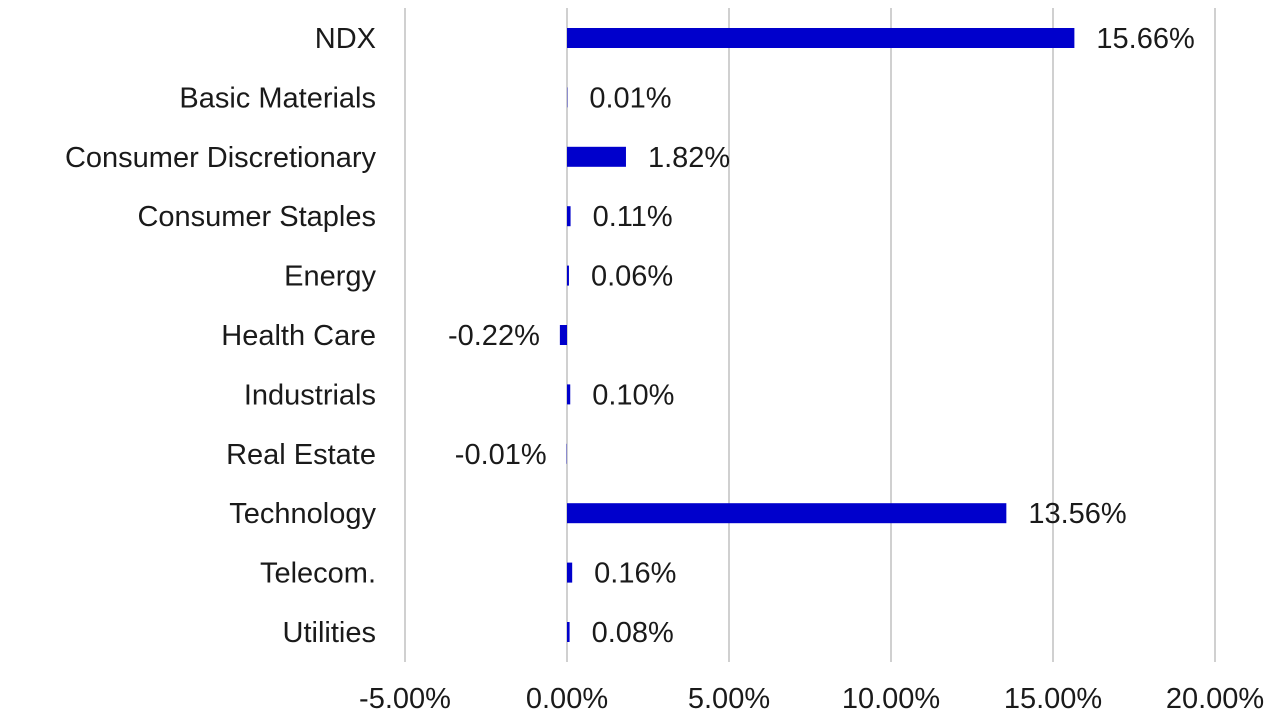  I want to click on value-label: 0.06%, so click(632, 277).